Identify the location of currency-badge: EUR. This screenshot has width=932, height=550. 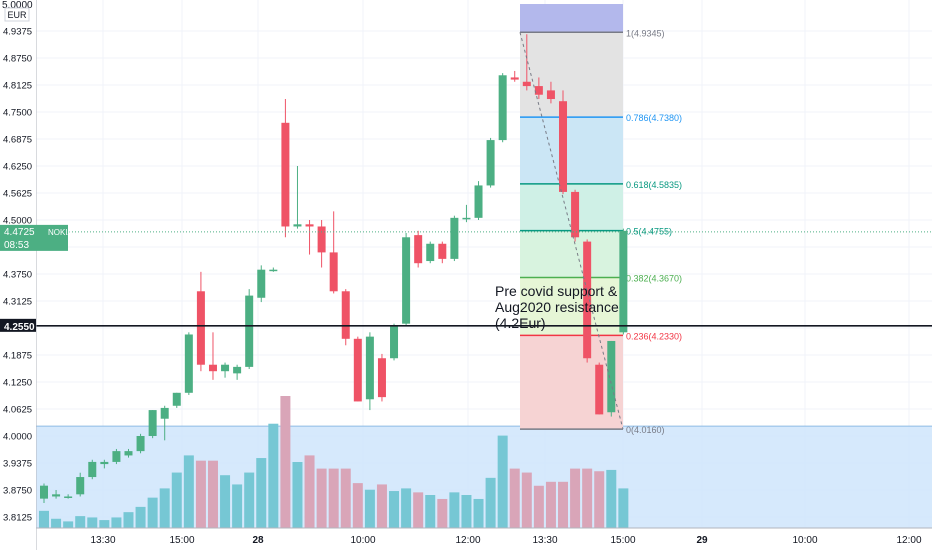
(17, 14).